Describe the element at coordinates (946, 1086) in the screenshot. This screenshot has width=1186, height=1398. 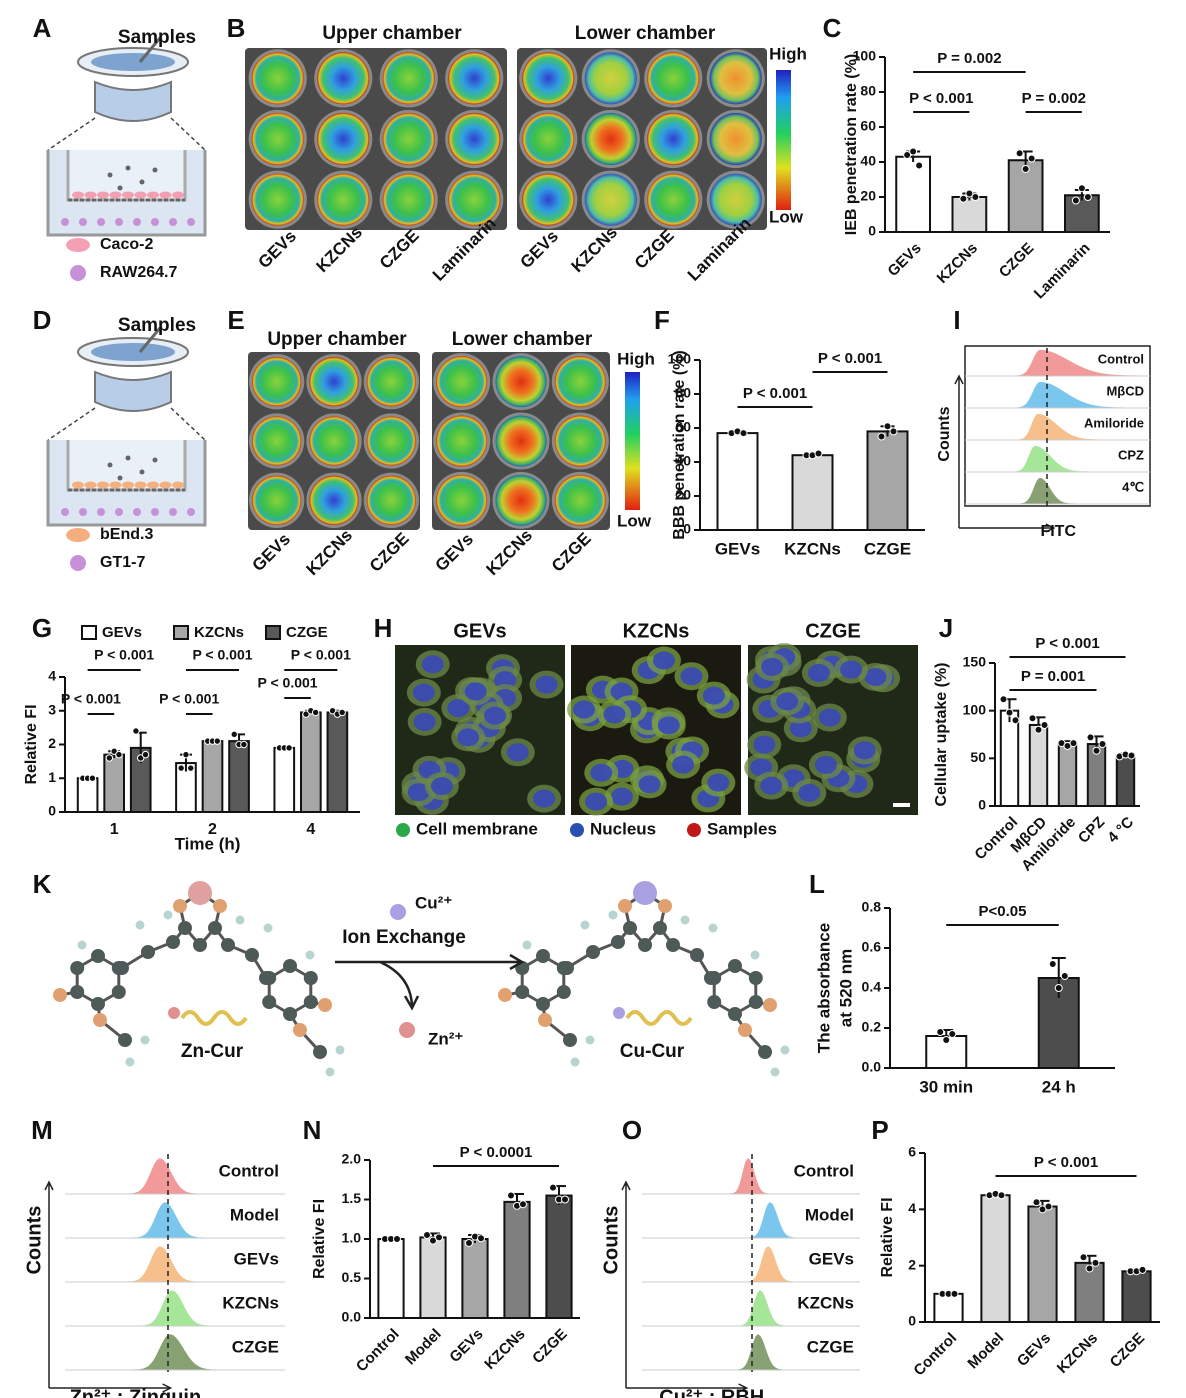
I see `x-tick-label: 30 min` at that location.